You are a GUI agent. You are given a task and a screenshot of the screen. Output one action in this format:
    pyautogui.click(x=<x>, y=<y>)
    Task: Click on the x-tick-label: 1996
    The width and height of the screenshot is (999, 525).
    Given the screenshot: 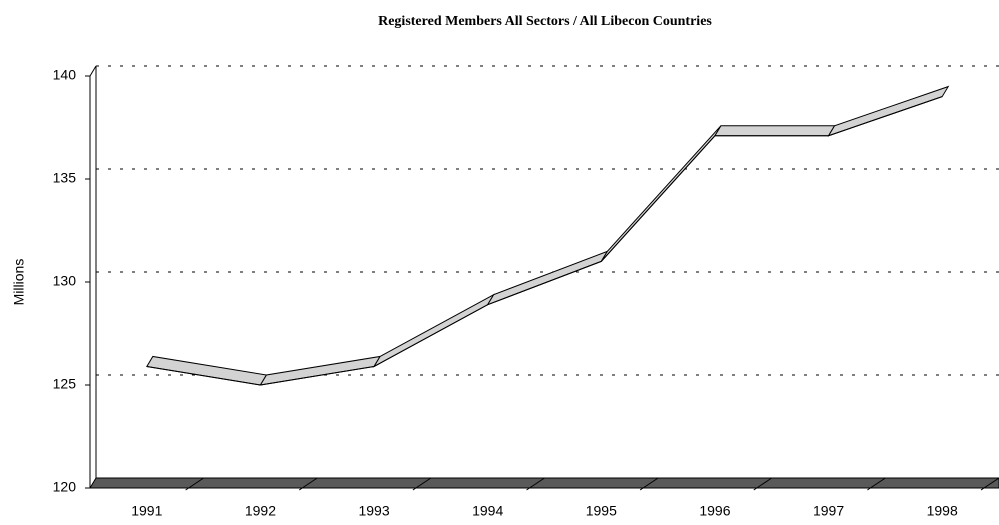 What is the action you would take?
    pyautogui.click(x=714, y=511)
    